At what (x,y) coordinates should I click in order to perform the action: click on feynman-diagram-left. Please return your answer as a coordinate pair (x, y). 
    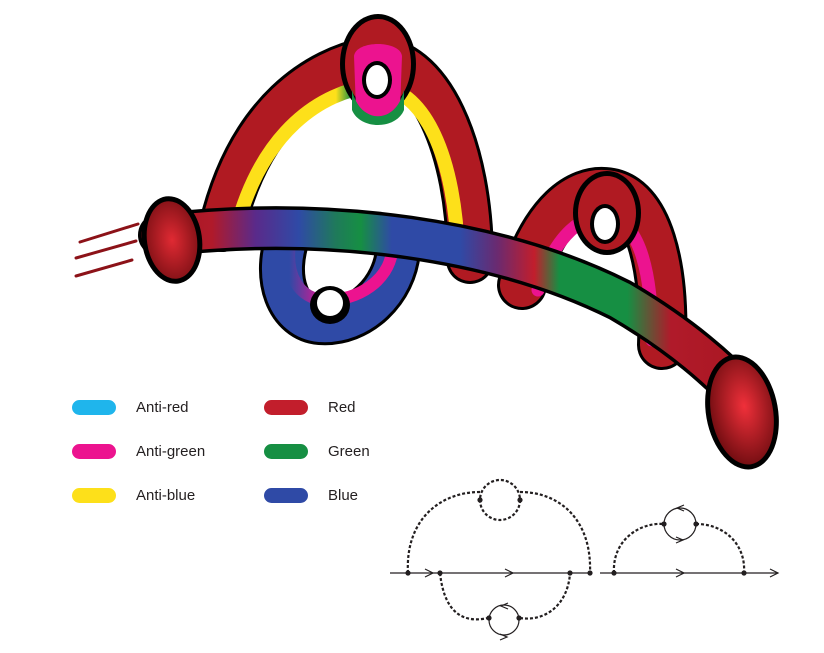
    Looking at the image, I should click on (491, 559).